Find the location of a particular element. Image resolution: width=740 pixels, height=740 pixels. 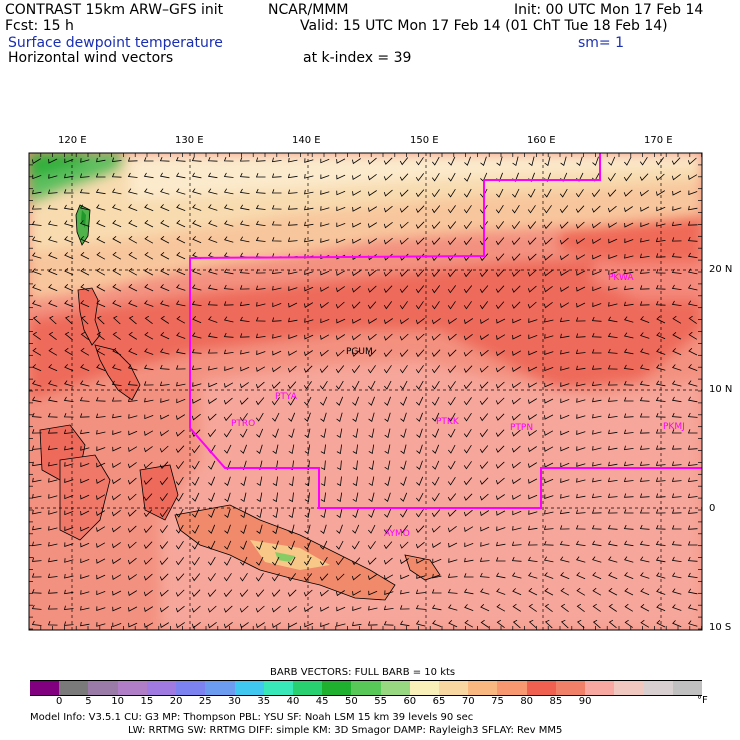

colorbar-label: 20 is located at coordinates (176, 701).